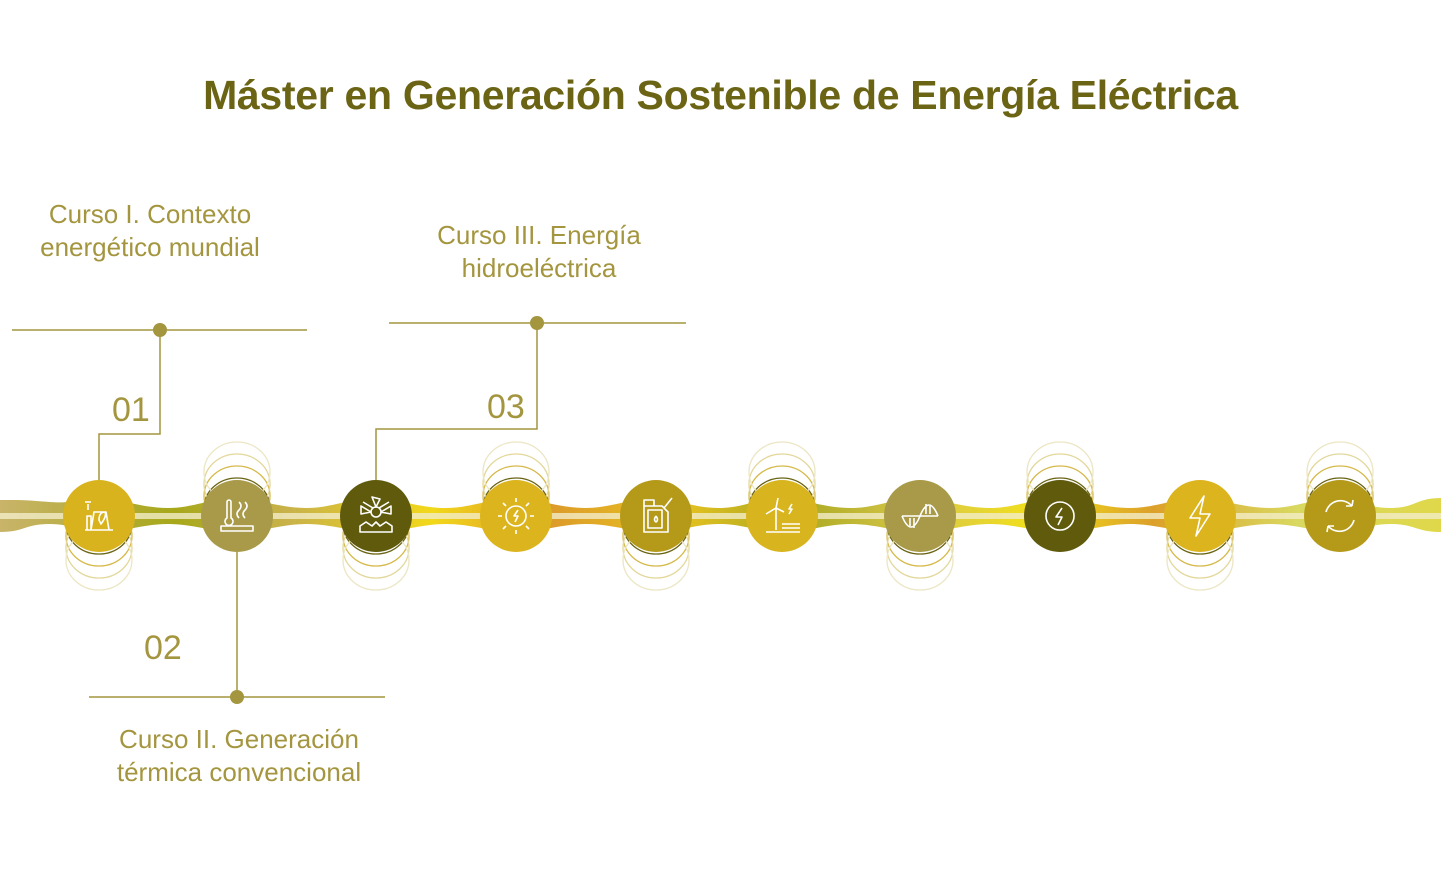 This screenshot has width=1441, height=896. I want to click on lightning-bolt-icon, so click(1200, 516).